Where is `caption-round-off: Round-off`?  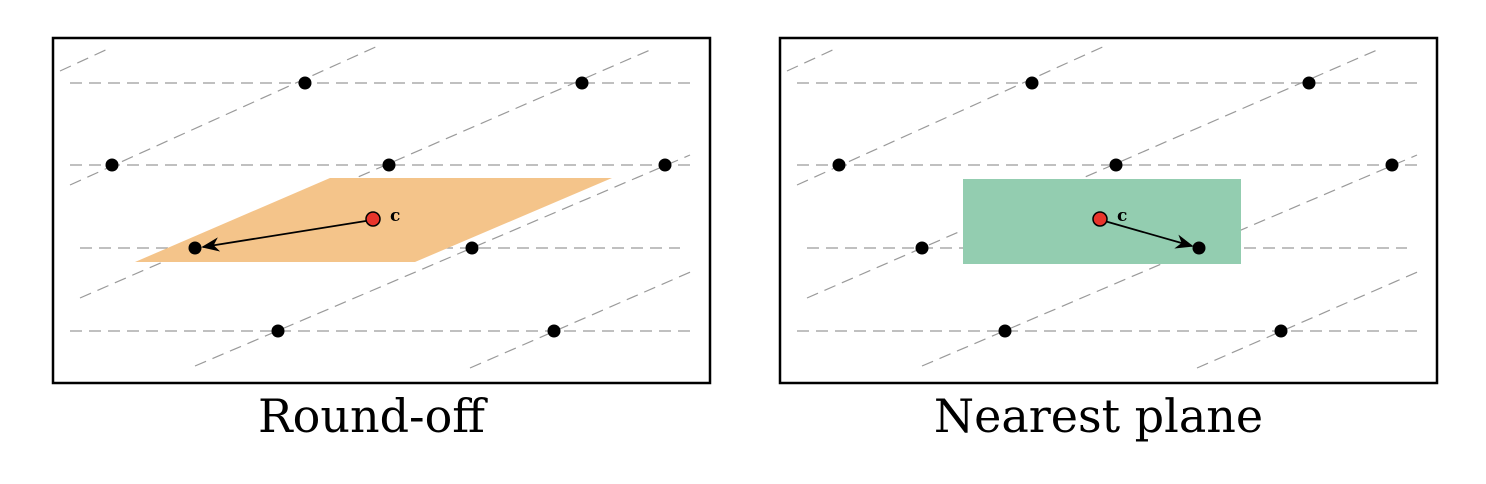 caption-round-off: Round-off is located at coordinates (371, 416).